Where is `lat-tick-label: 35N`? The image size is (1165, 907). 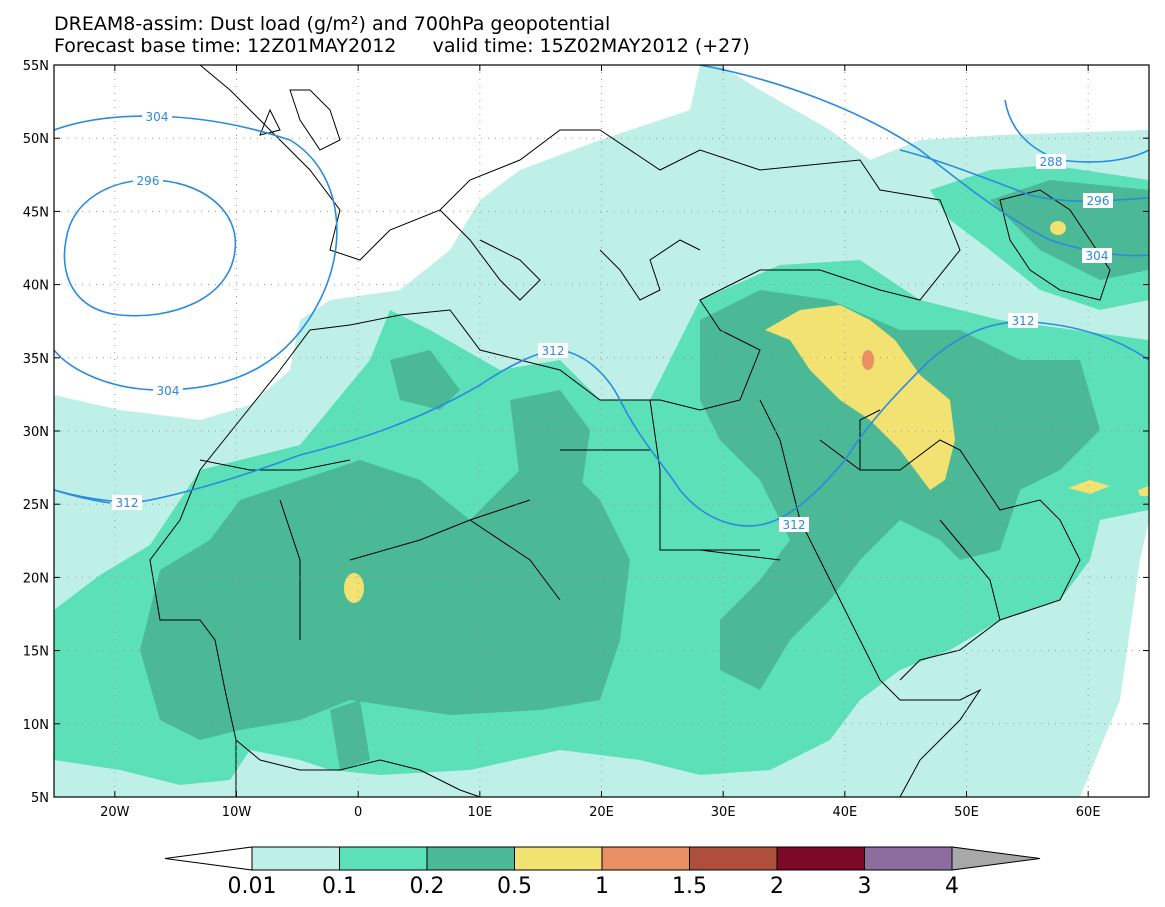
lat-tick-label: 35N is located at coordinates (36, 359).